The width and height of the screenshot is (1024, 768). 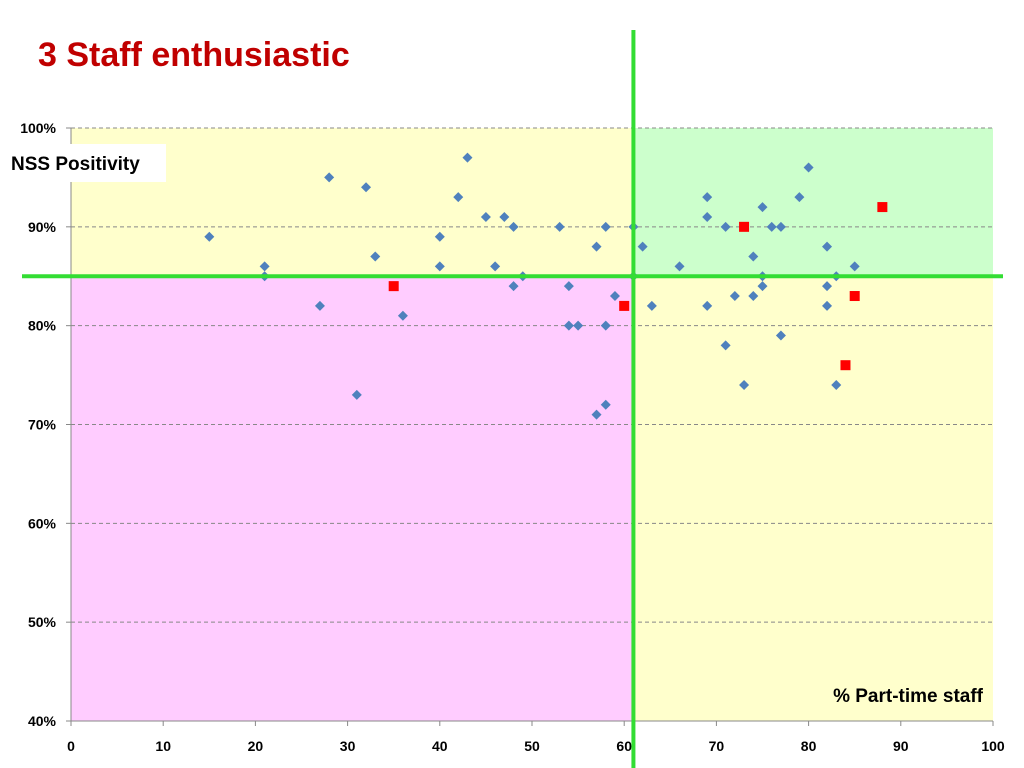 I want to click on slide-title: 3 Staff enthusiastic, so click(x=194, y=55).